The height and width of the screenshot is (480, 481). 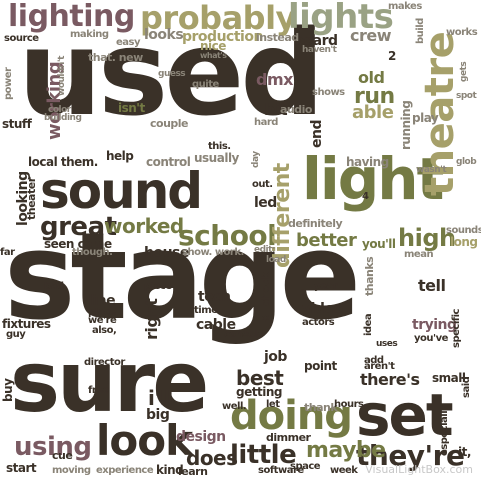 I want to click on word-guess: guess, so click(x=172, y=74).